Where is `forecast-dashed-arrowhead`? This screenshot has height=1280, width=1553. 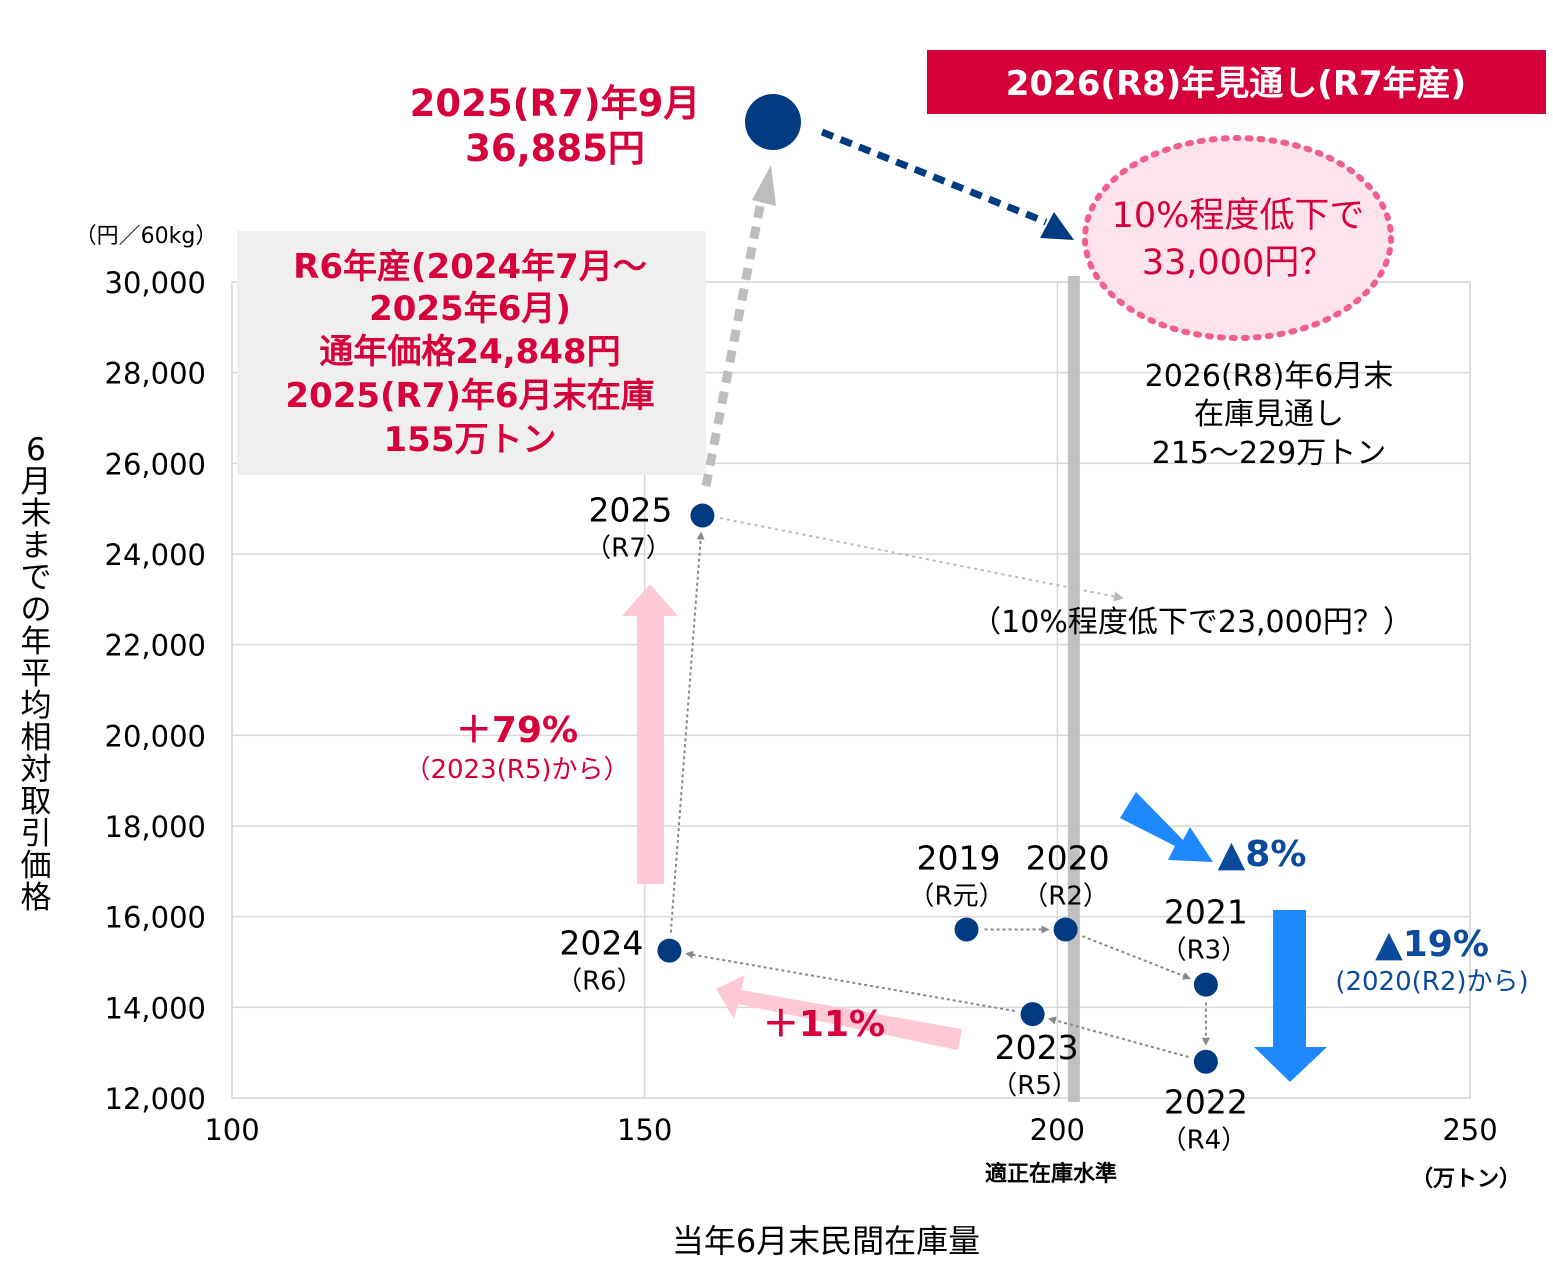 forecast-dashed-arrowhead is located at coordinates (1057, 226).